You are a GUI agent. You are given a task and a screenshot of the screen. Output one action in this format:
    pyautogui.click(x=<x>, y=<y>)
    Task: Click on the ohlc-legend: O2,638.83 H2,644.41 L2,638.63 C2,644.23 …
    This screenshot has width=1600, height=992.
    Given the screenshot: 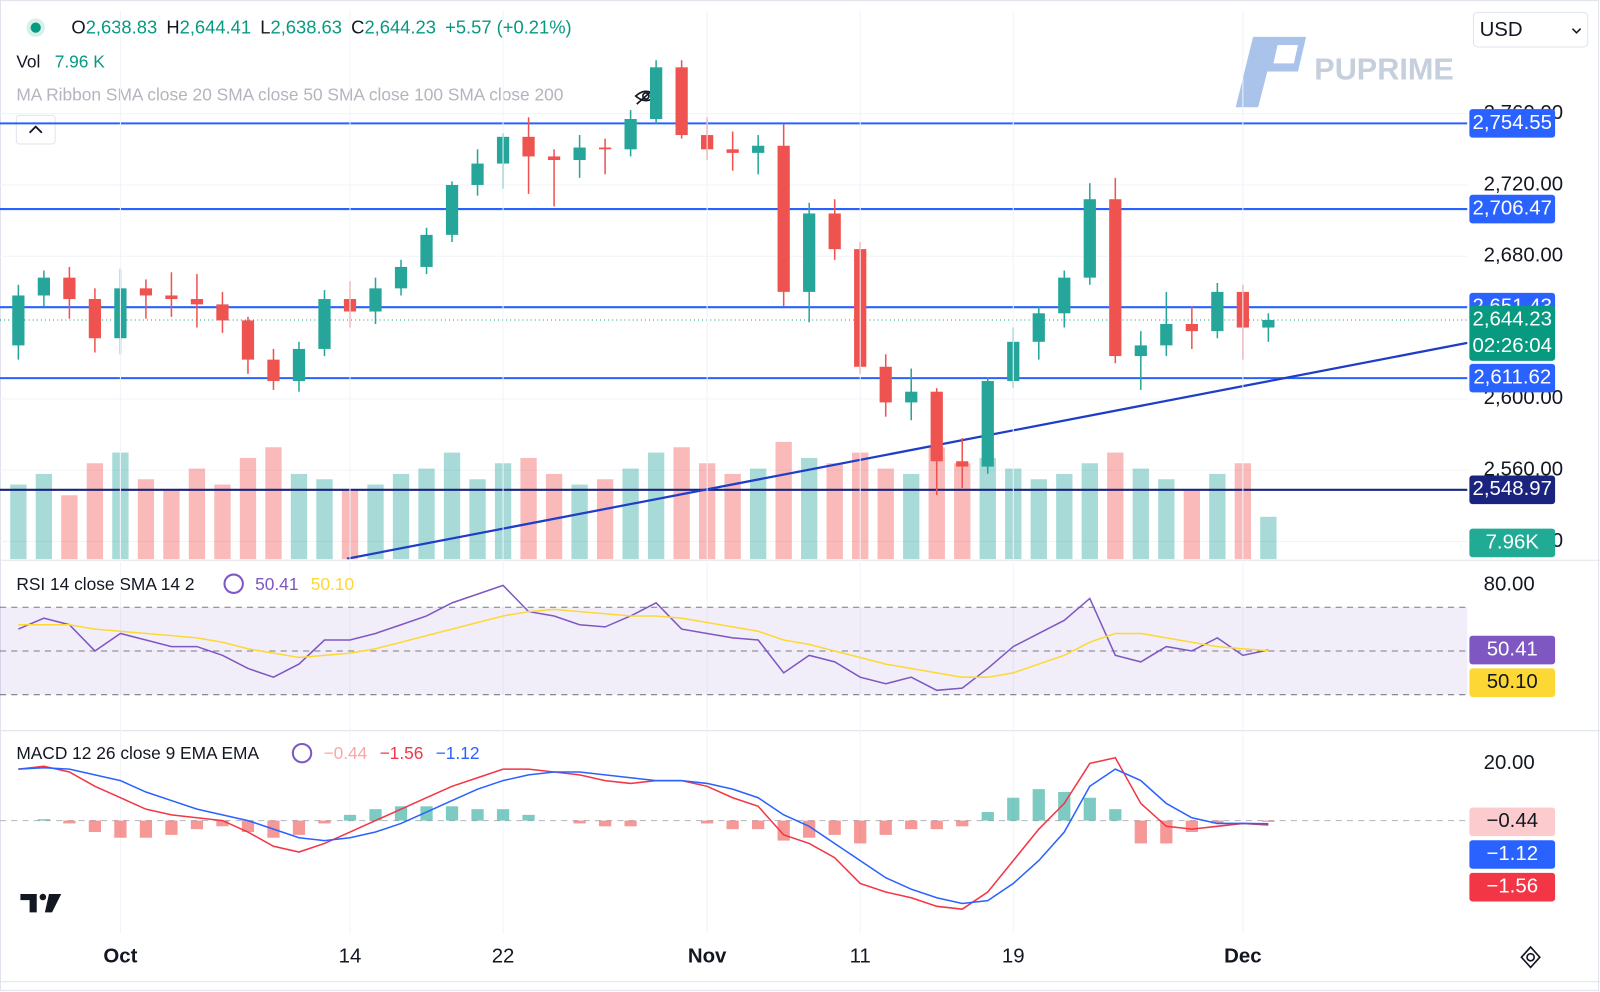 What is the action you would take?
    pyautogui.click(x=321, y=26)
    